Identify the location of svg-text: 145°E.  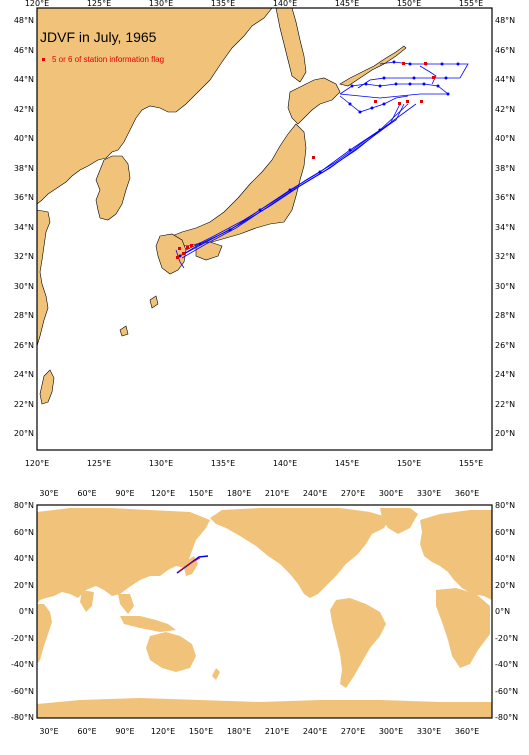
(347, 463).